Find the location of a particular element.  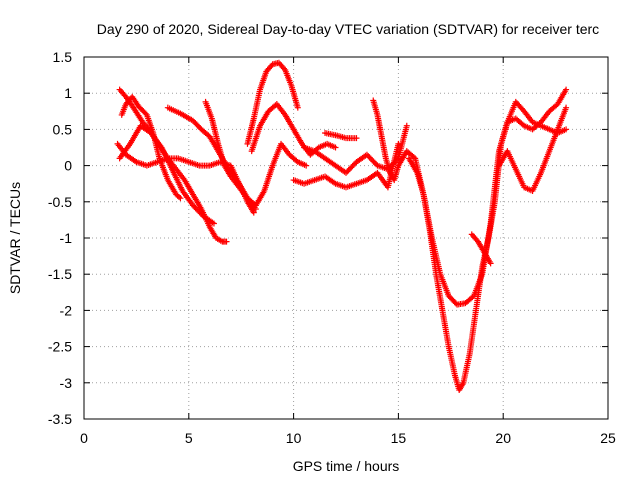

y-tick-label: -1 is located at coordinates (66, 238).